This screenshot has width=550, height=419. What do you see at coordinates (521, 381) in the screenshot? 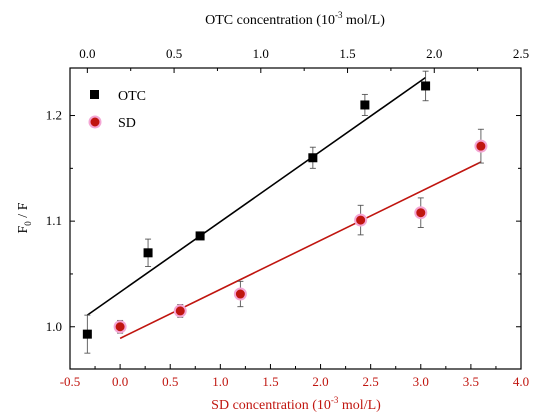
I see `bottom-tick-label: 4.0` at bounding box center [521, 381].